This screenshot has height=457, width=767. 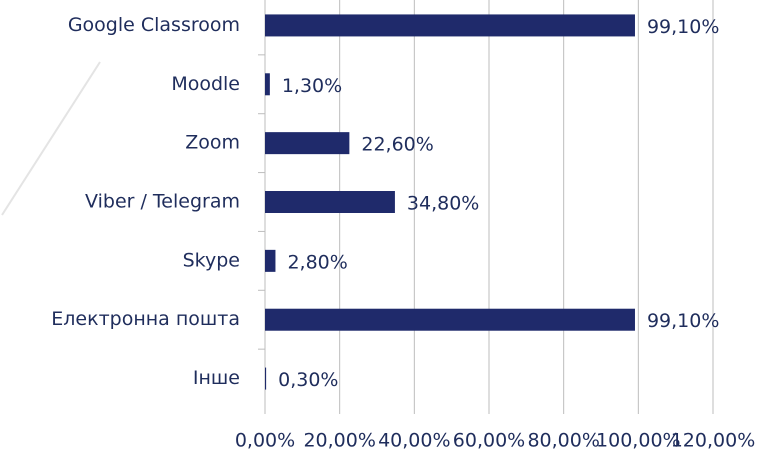 I want to click on y-tick-label: Moodle, so click(x=205, y=84).